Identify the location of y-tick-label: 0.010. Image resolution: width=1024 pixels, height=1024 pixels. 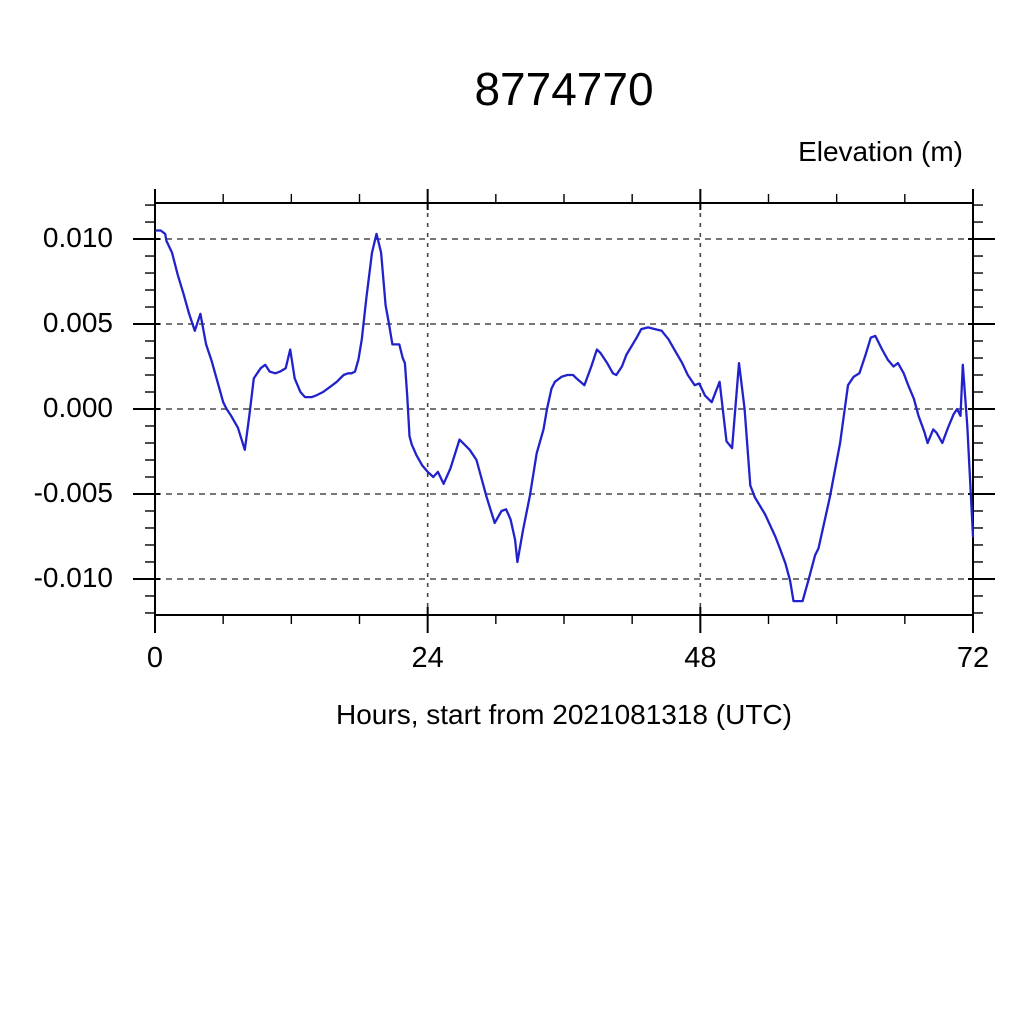
(77, 238).